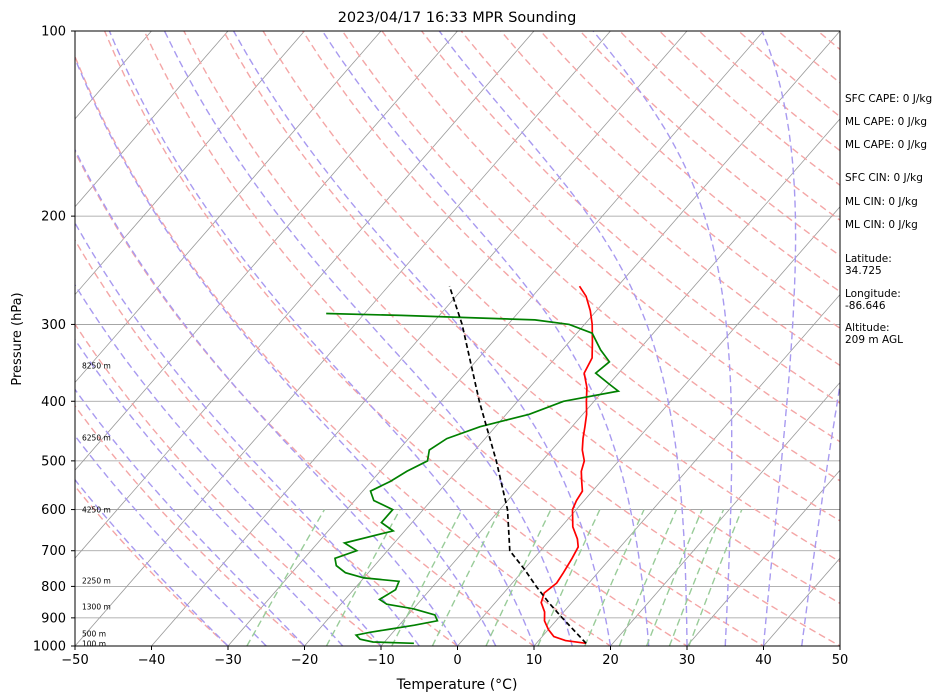 This screenshot has width=947, height=700. What do you see at coordinates (53, 32) in the screenshot?
I see `y-tick-label: 100` at bounding box center [53, 32].